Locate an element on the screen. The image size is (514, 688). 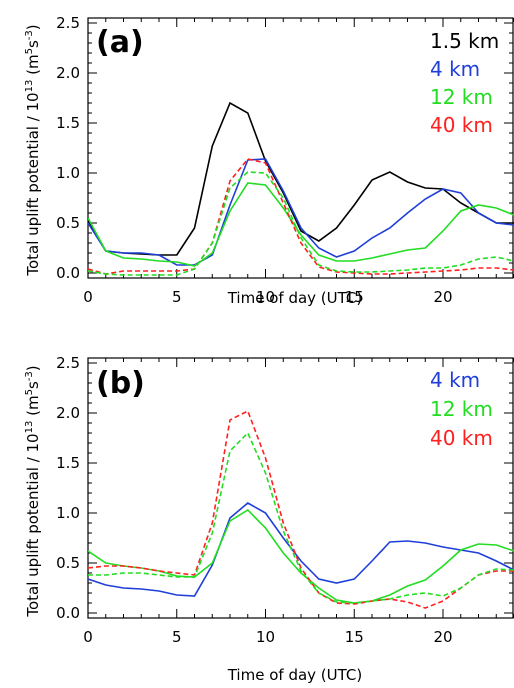
series-line-40-km is located at coordinates (301, 216).